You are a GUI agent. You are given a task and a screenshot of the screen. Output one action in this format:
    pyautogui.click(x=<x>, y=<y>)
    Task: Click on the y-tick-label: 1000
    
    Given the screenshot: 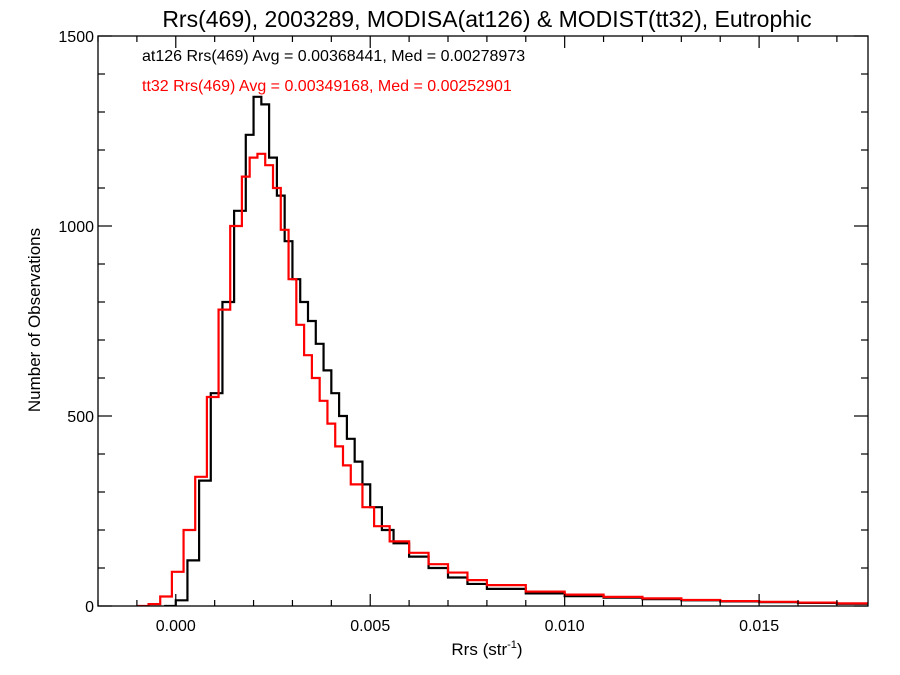 What is the action you would take?
    pyautogui.click(x=76, y=227)
    